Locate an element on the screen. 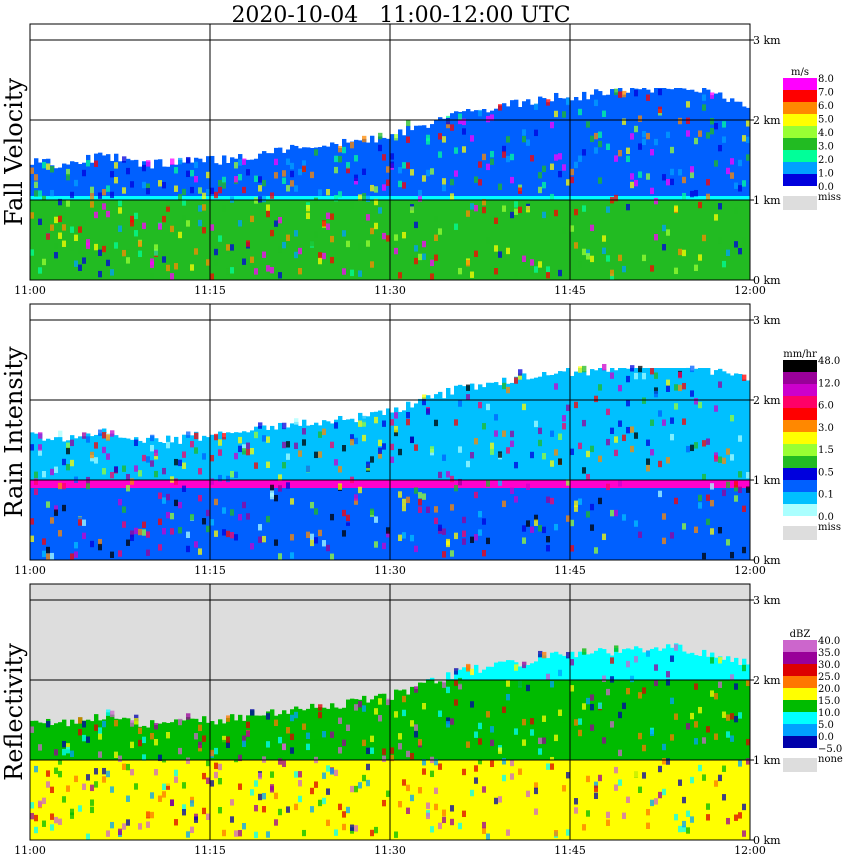 This screenshot has width=850, height=868. y-tick-label: 0 km is located at coordinates (767, 560).